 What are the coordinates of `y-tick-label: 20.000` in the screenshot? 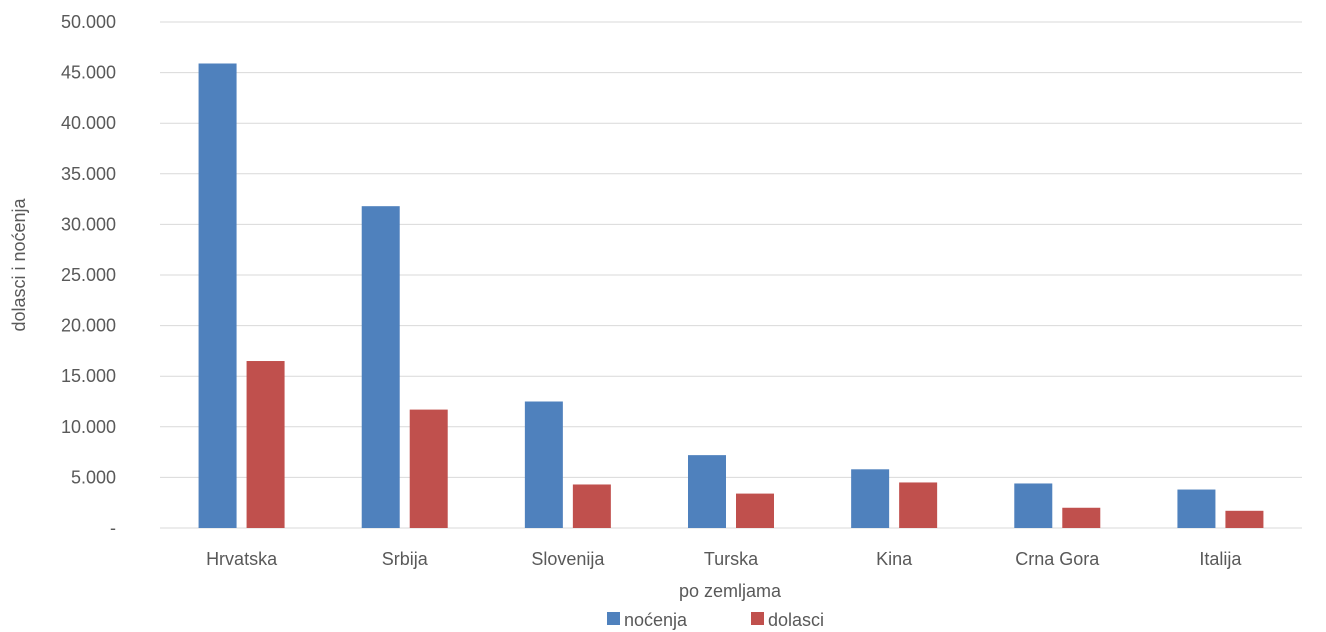 It's located at (88, 326).